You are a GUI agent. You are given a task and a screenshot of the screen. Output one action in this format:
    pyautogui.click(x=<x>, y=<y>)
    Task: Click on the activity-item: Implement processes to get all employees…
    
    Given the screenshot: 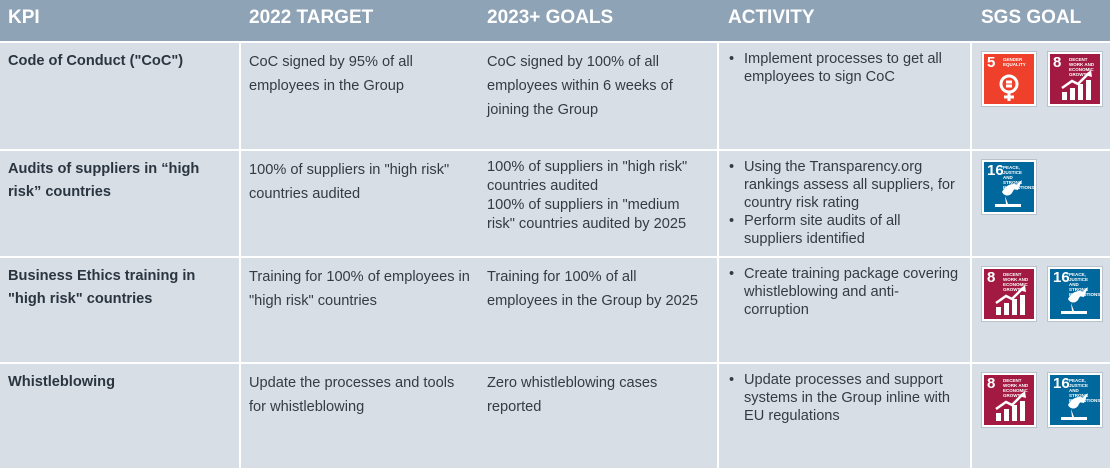 What is the action you would take?
    pyautogui.click(x=844, y=68)
    